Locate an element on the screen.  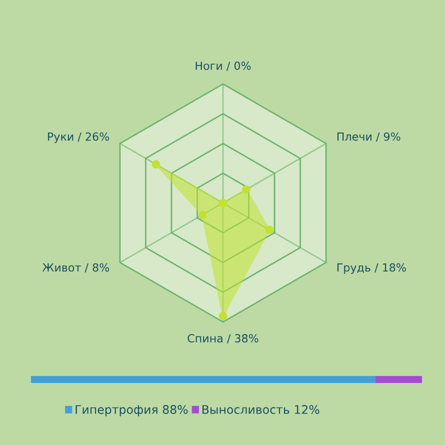
spoke-label: Грудь / 18% is located at coordinates (371, 268).